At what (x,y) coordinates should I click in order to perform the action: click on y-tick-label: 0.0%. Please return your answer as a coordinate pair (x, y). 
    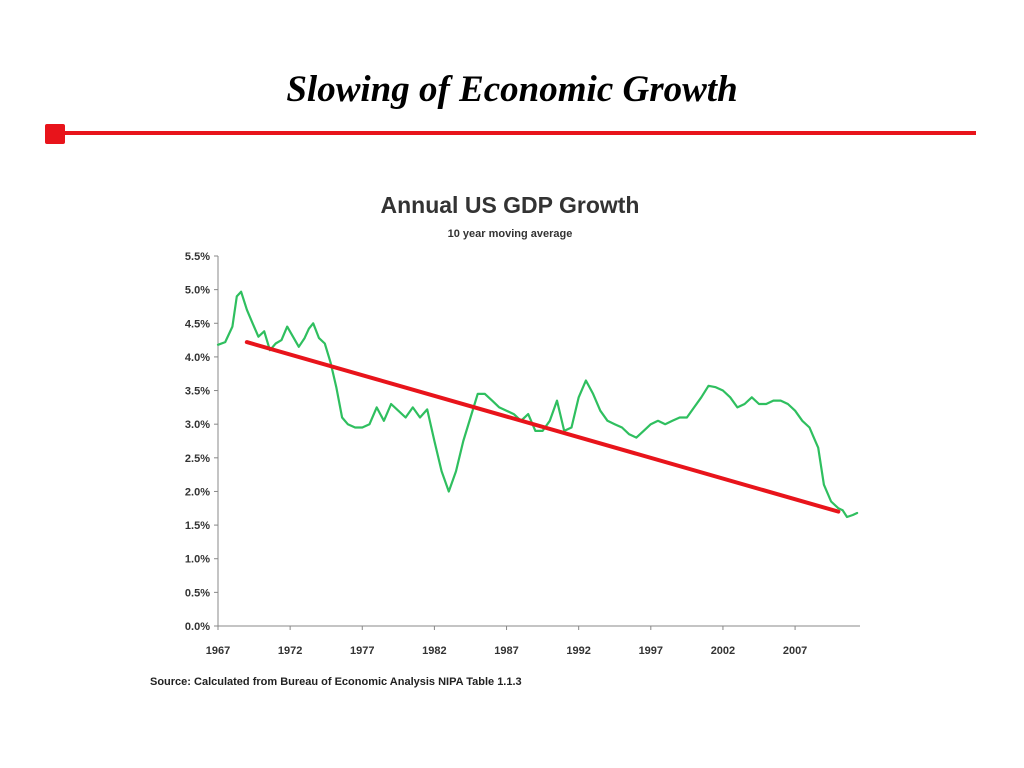
    Looking at the image, I should click on (197, 627).